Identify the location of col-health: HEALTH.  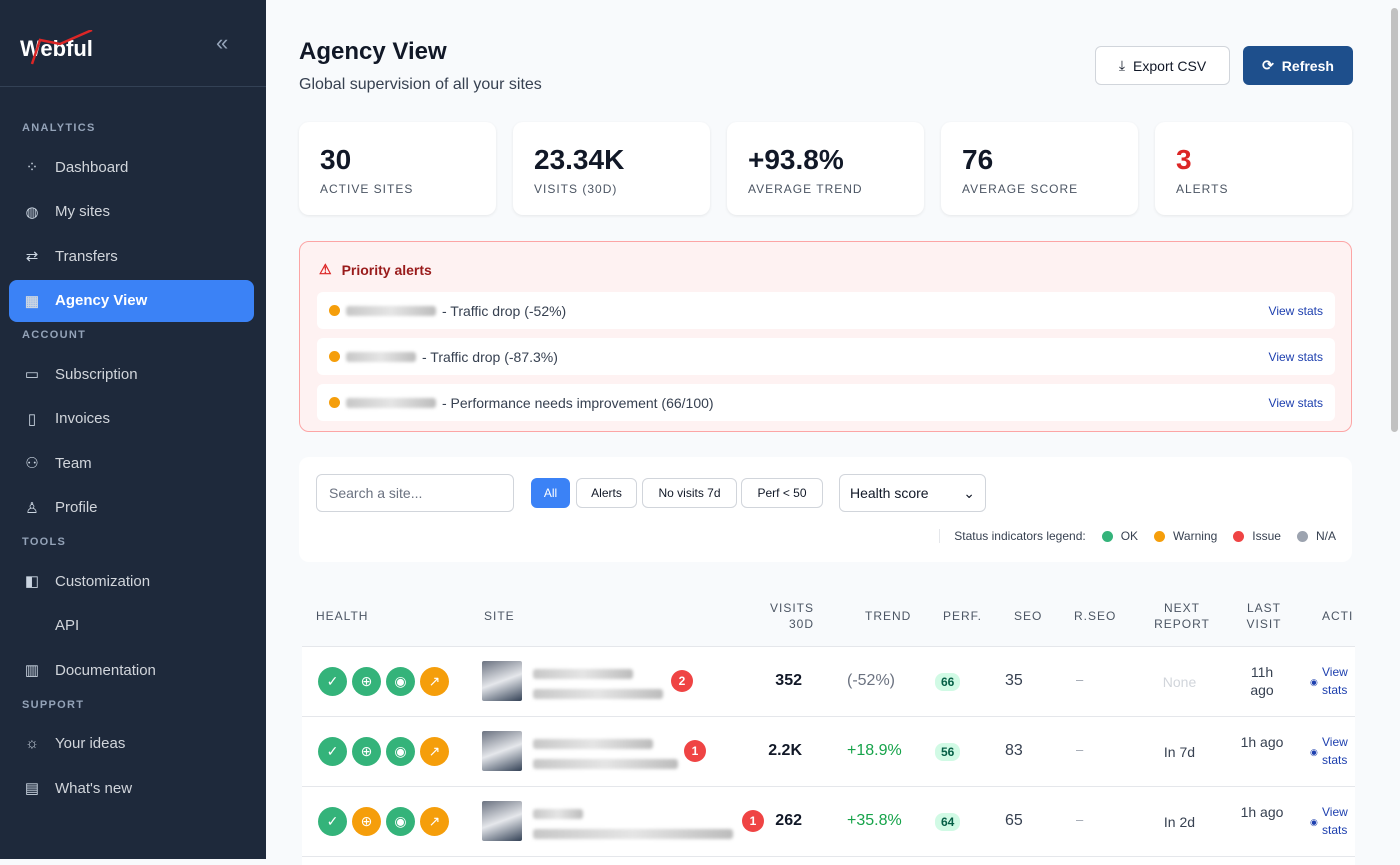
(342, 616).